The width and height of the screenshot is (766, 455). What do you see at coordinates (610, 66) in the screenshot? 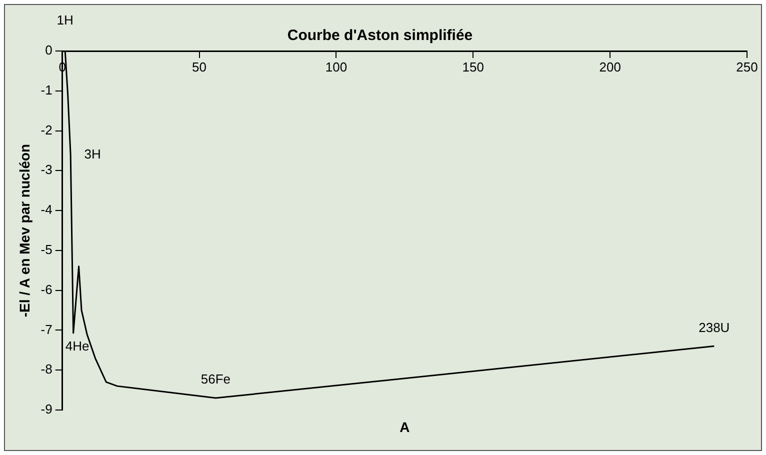
I see `x-tick-label: 200` at bounding box center [610, 66].